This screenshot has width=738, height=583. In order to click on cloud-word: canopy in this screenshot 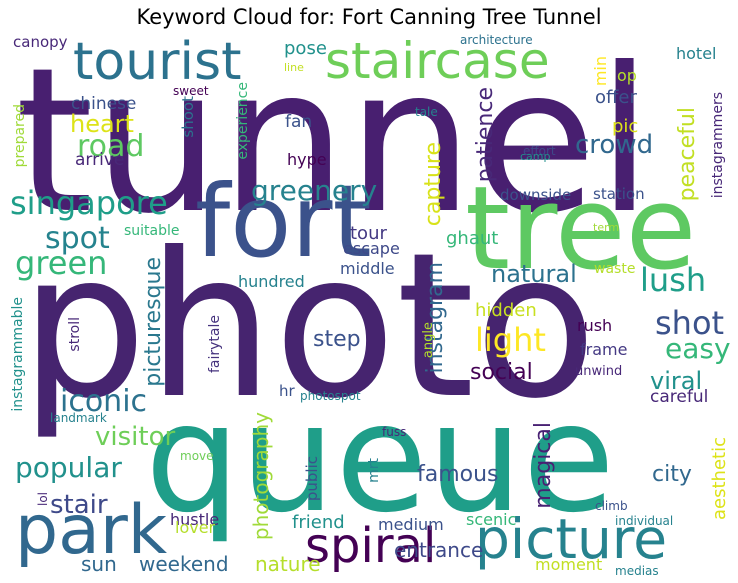, I will do `click(40, 42)`.